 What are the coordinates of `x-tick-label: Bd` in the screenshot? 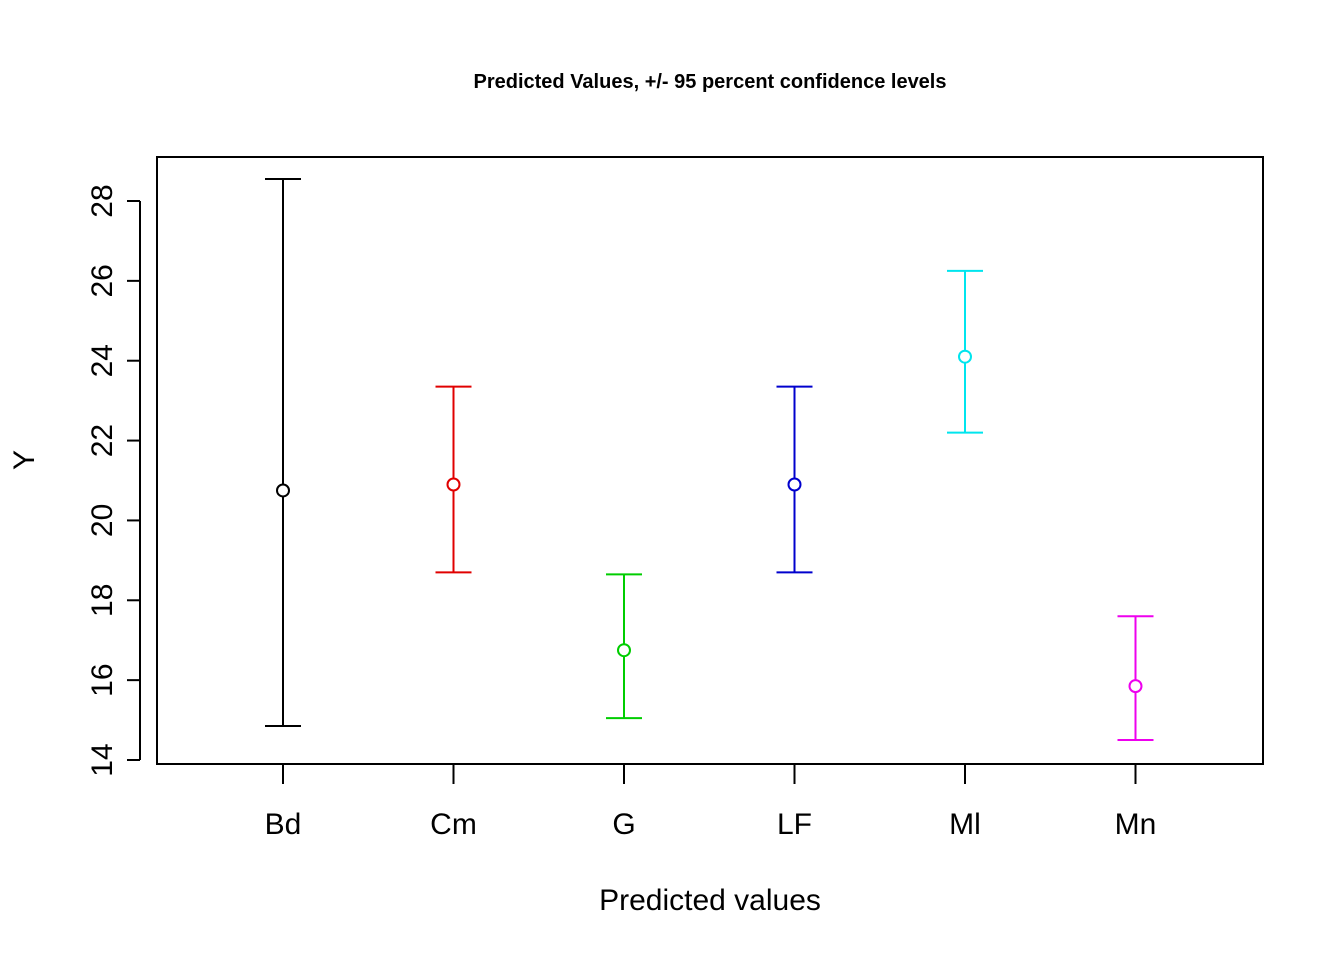 It's located at (283, 824).